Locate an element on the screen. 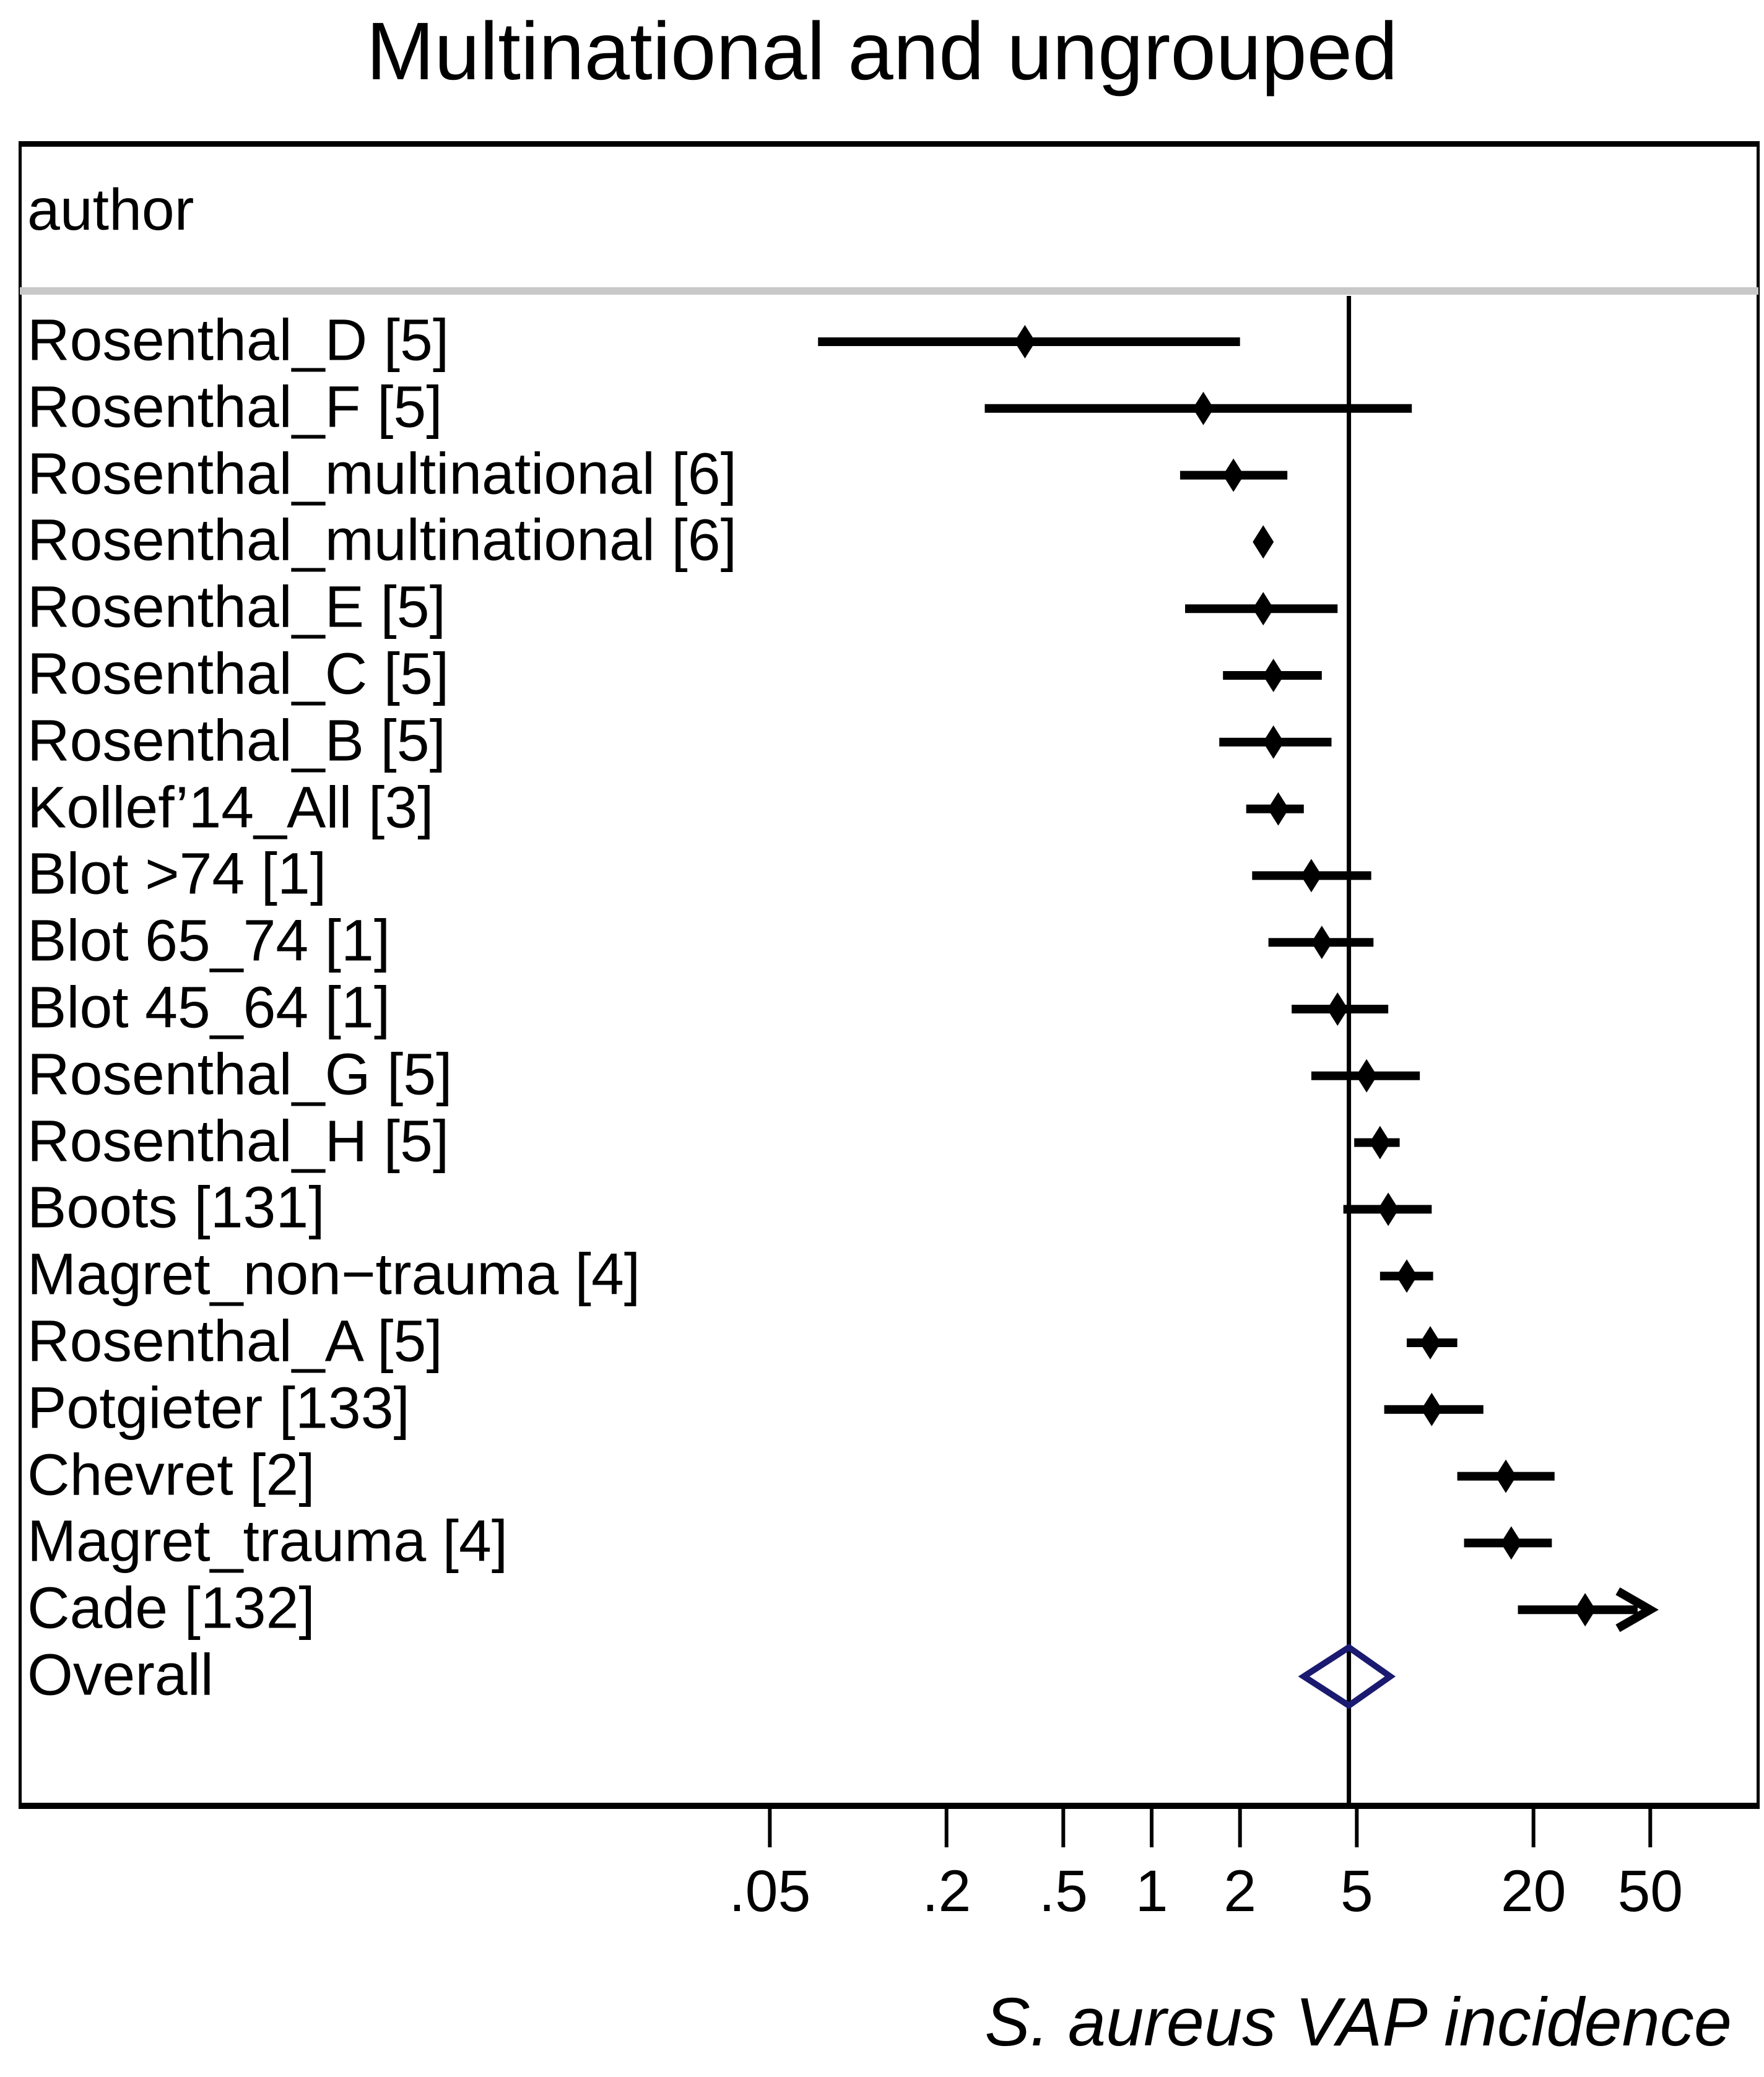 The width and height of the screenshot is (1764, 2077). axis-tick-label: .5 is located at coordinates (1063, 1891).